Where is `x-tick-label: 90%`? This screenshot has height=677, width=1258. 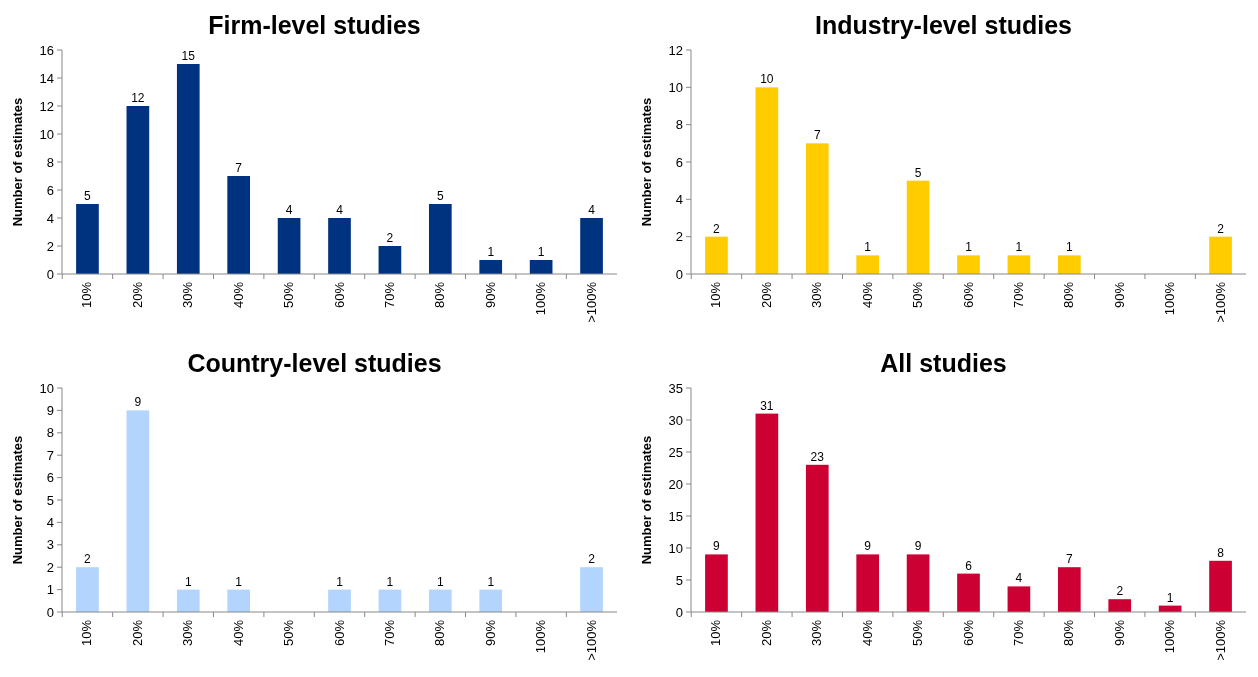
x-tick-label: 90% is located at coordinates (1119, 633).